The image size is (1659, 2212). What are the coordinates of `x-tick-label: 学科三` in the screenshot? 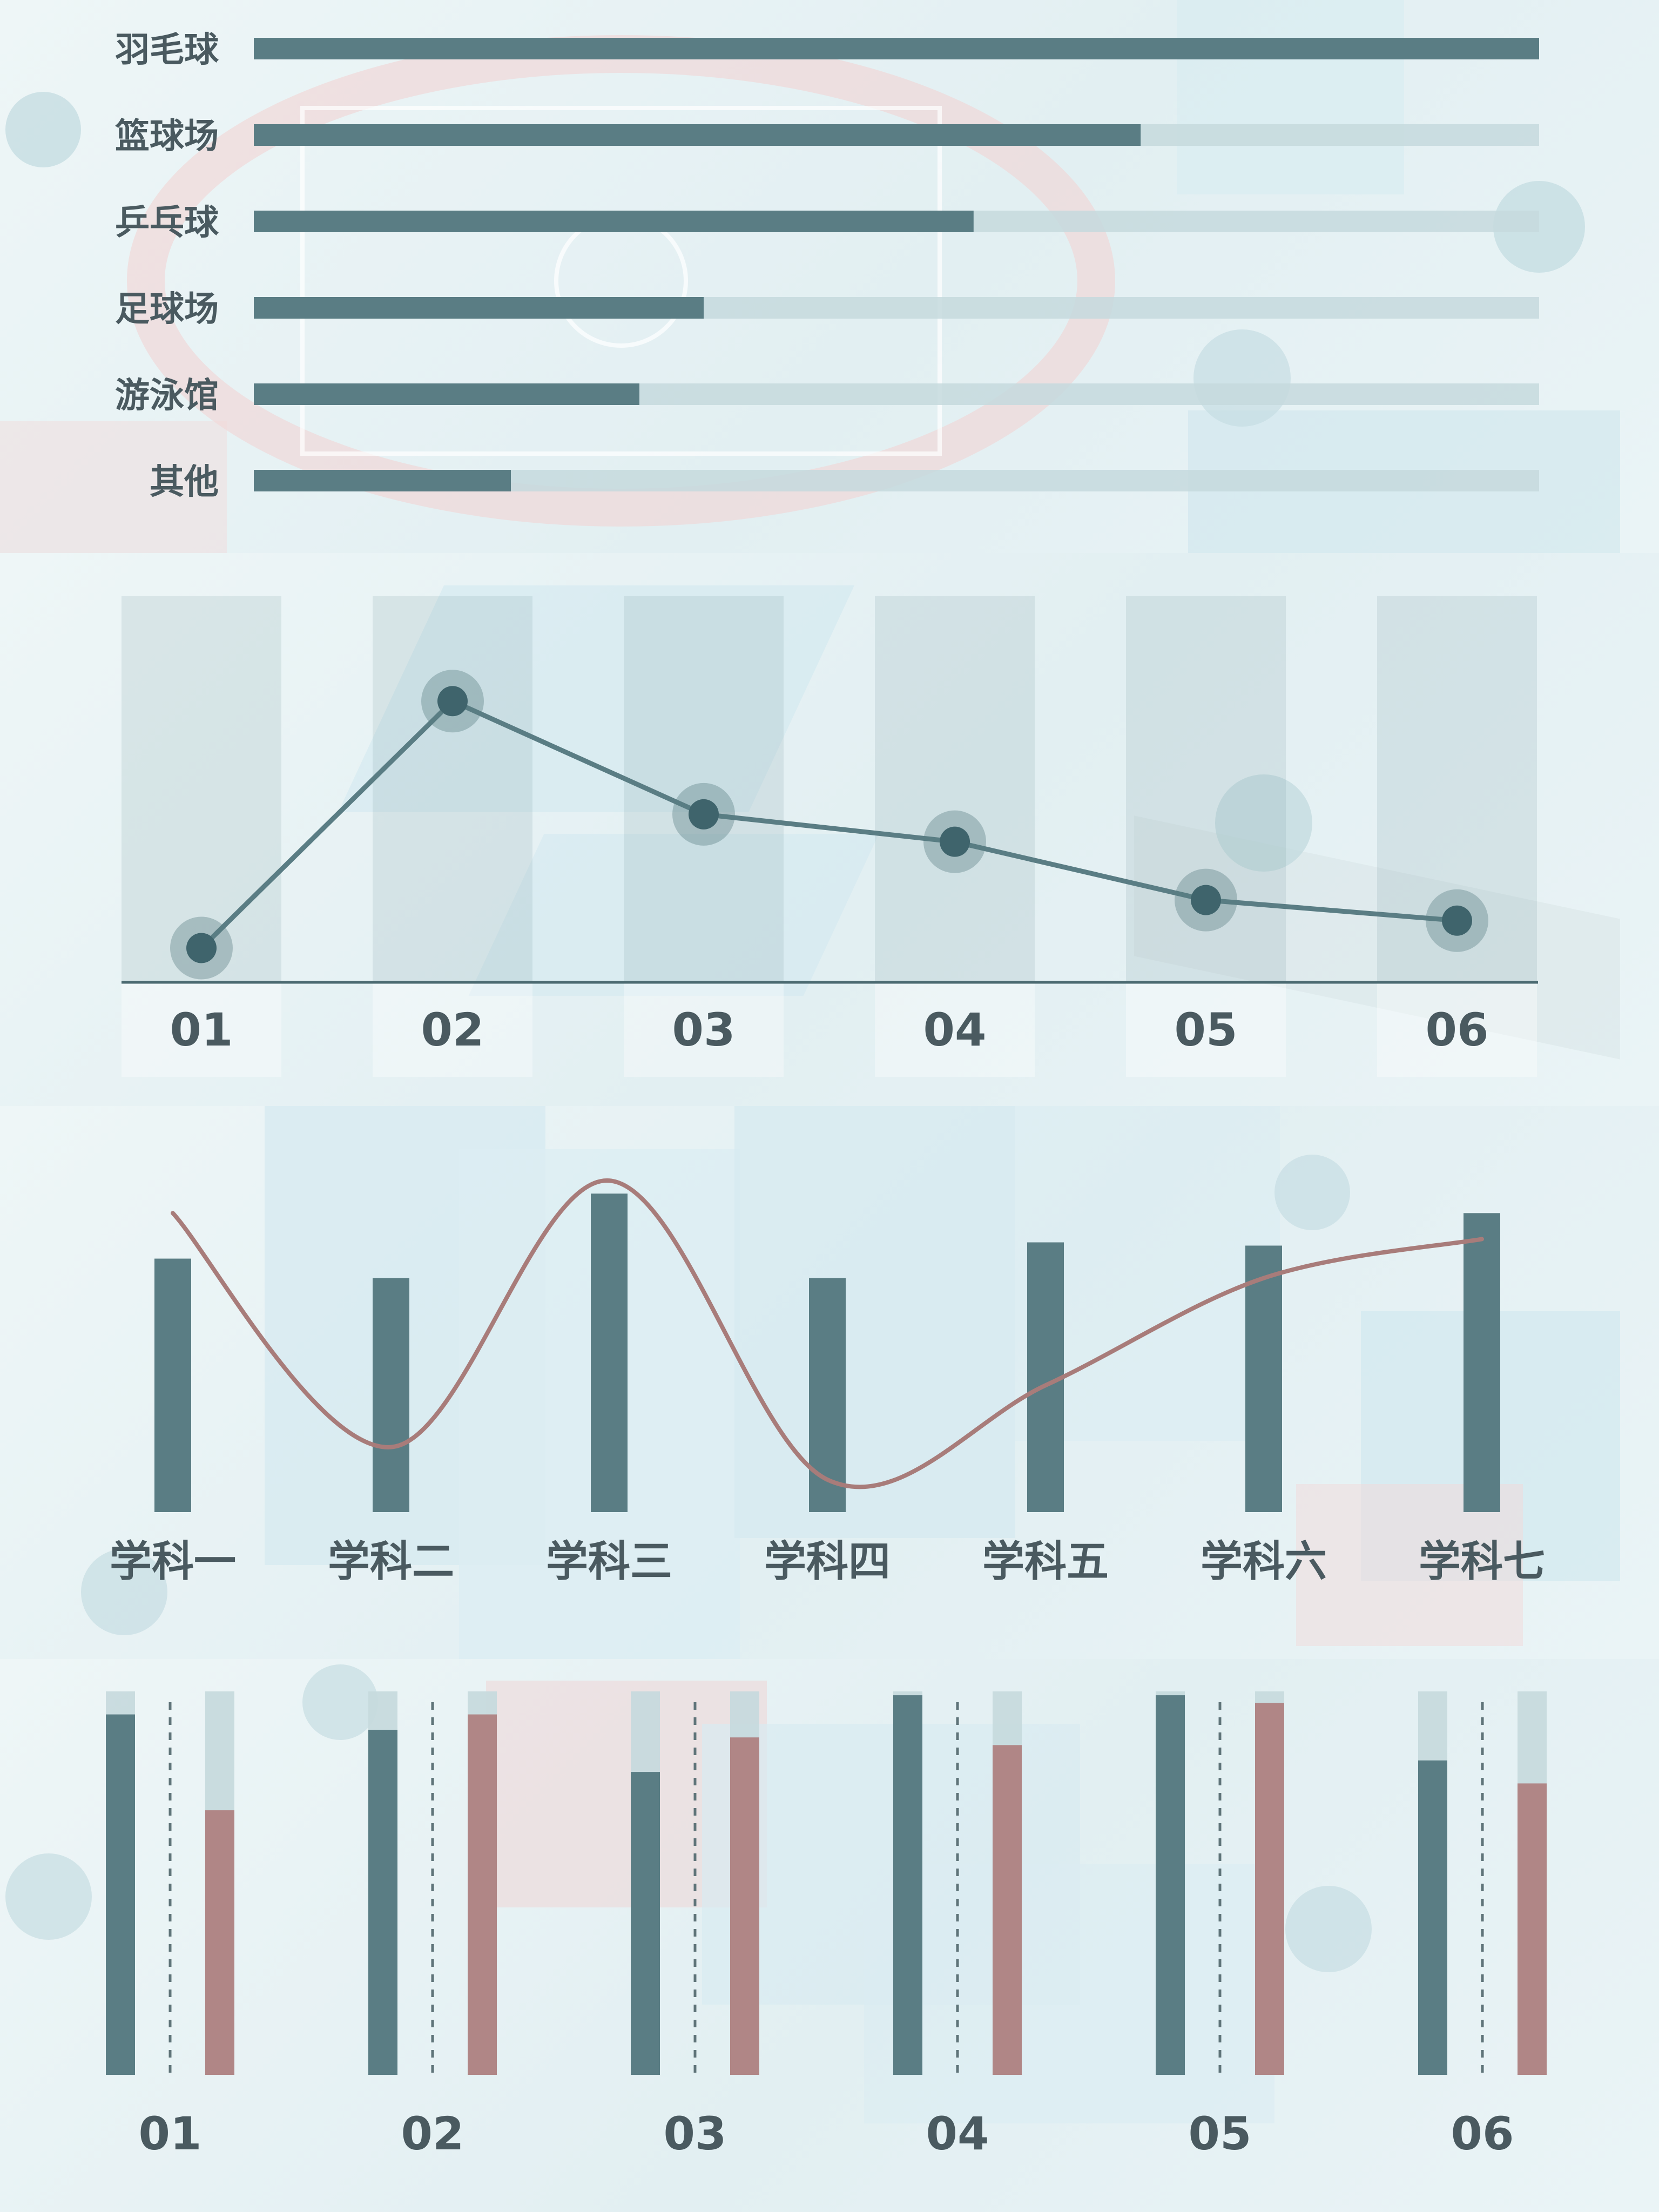 It's located at (609, 1561).